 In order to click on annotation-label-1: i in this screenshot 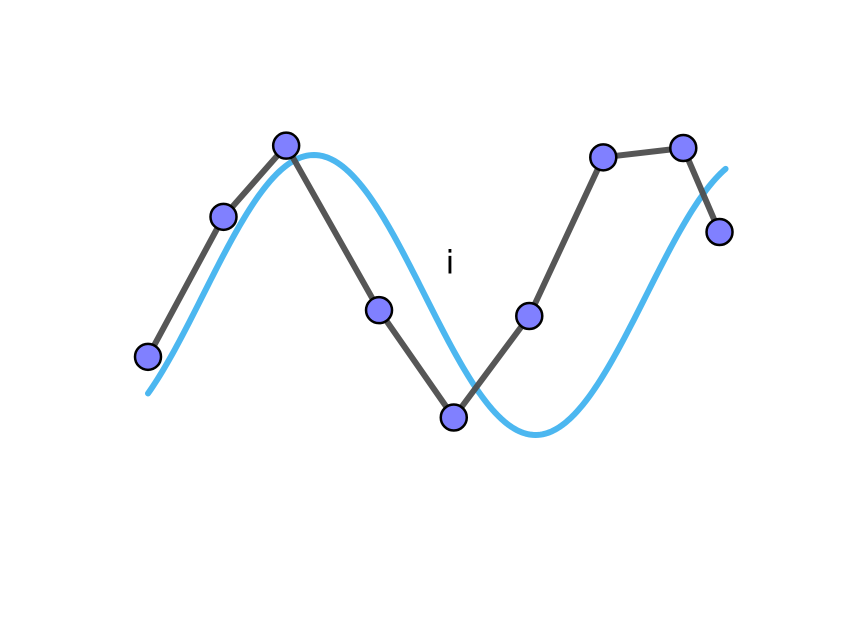, I will do `click(450, 262)`.